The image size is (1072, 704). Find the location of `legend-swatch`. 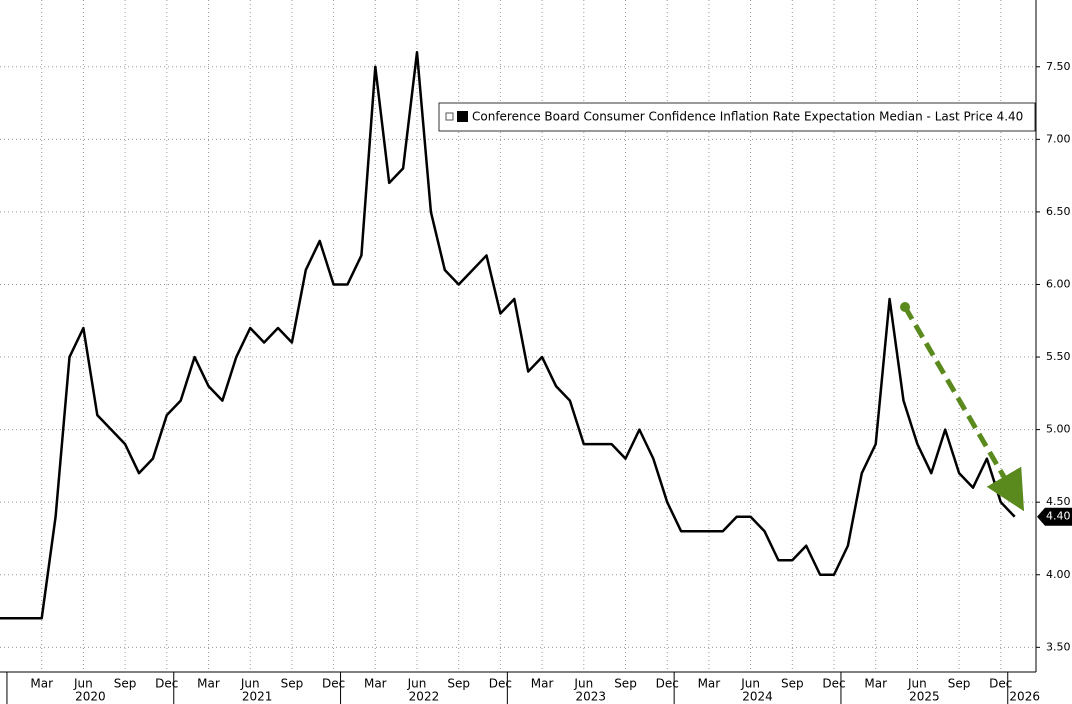

legend-swatch is located at coordinates (462, 116).